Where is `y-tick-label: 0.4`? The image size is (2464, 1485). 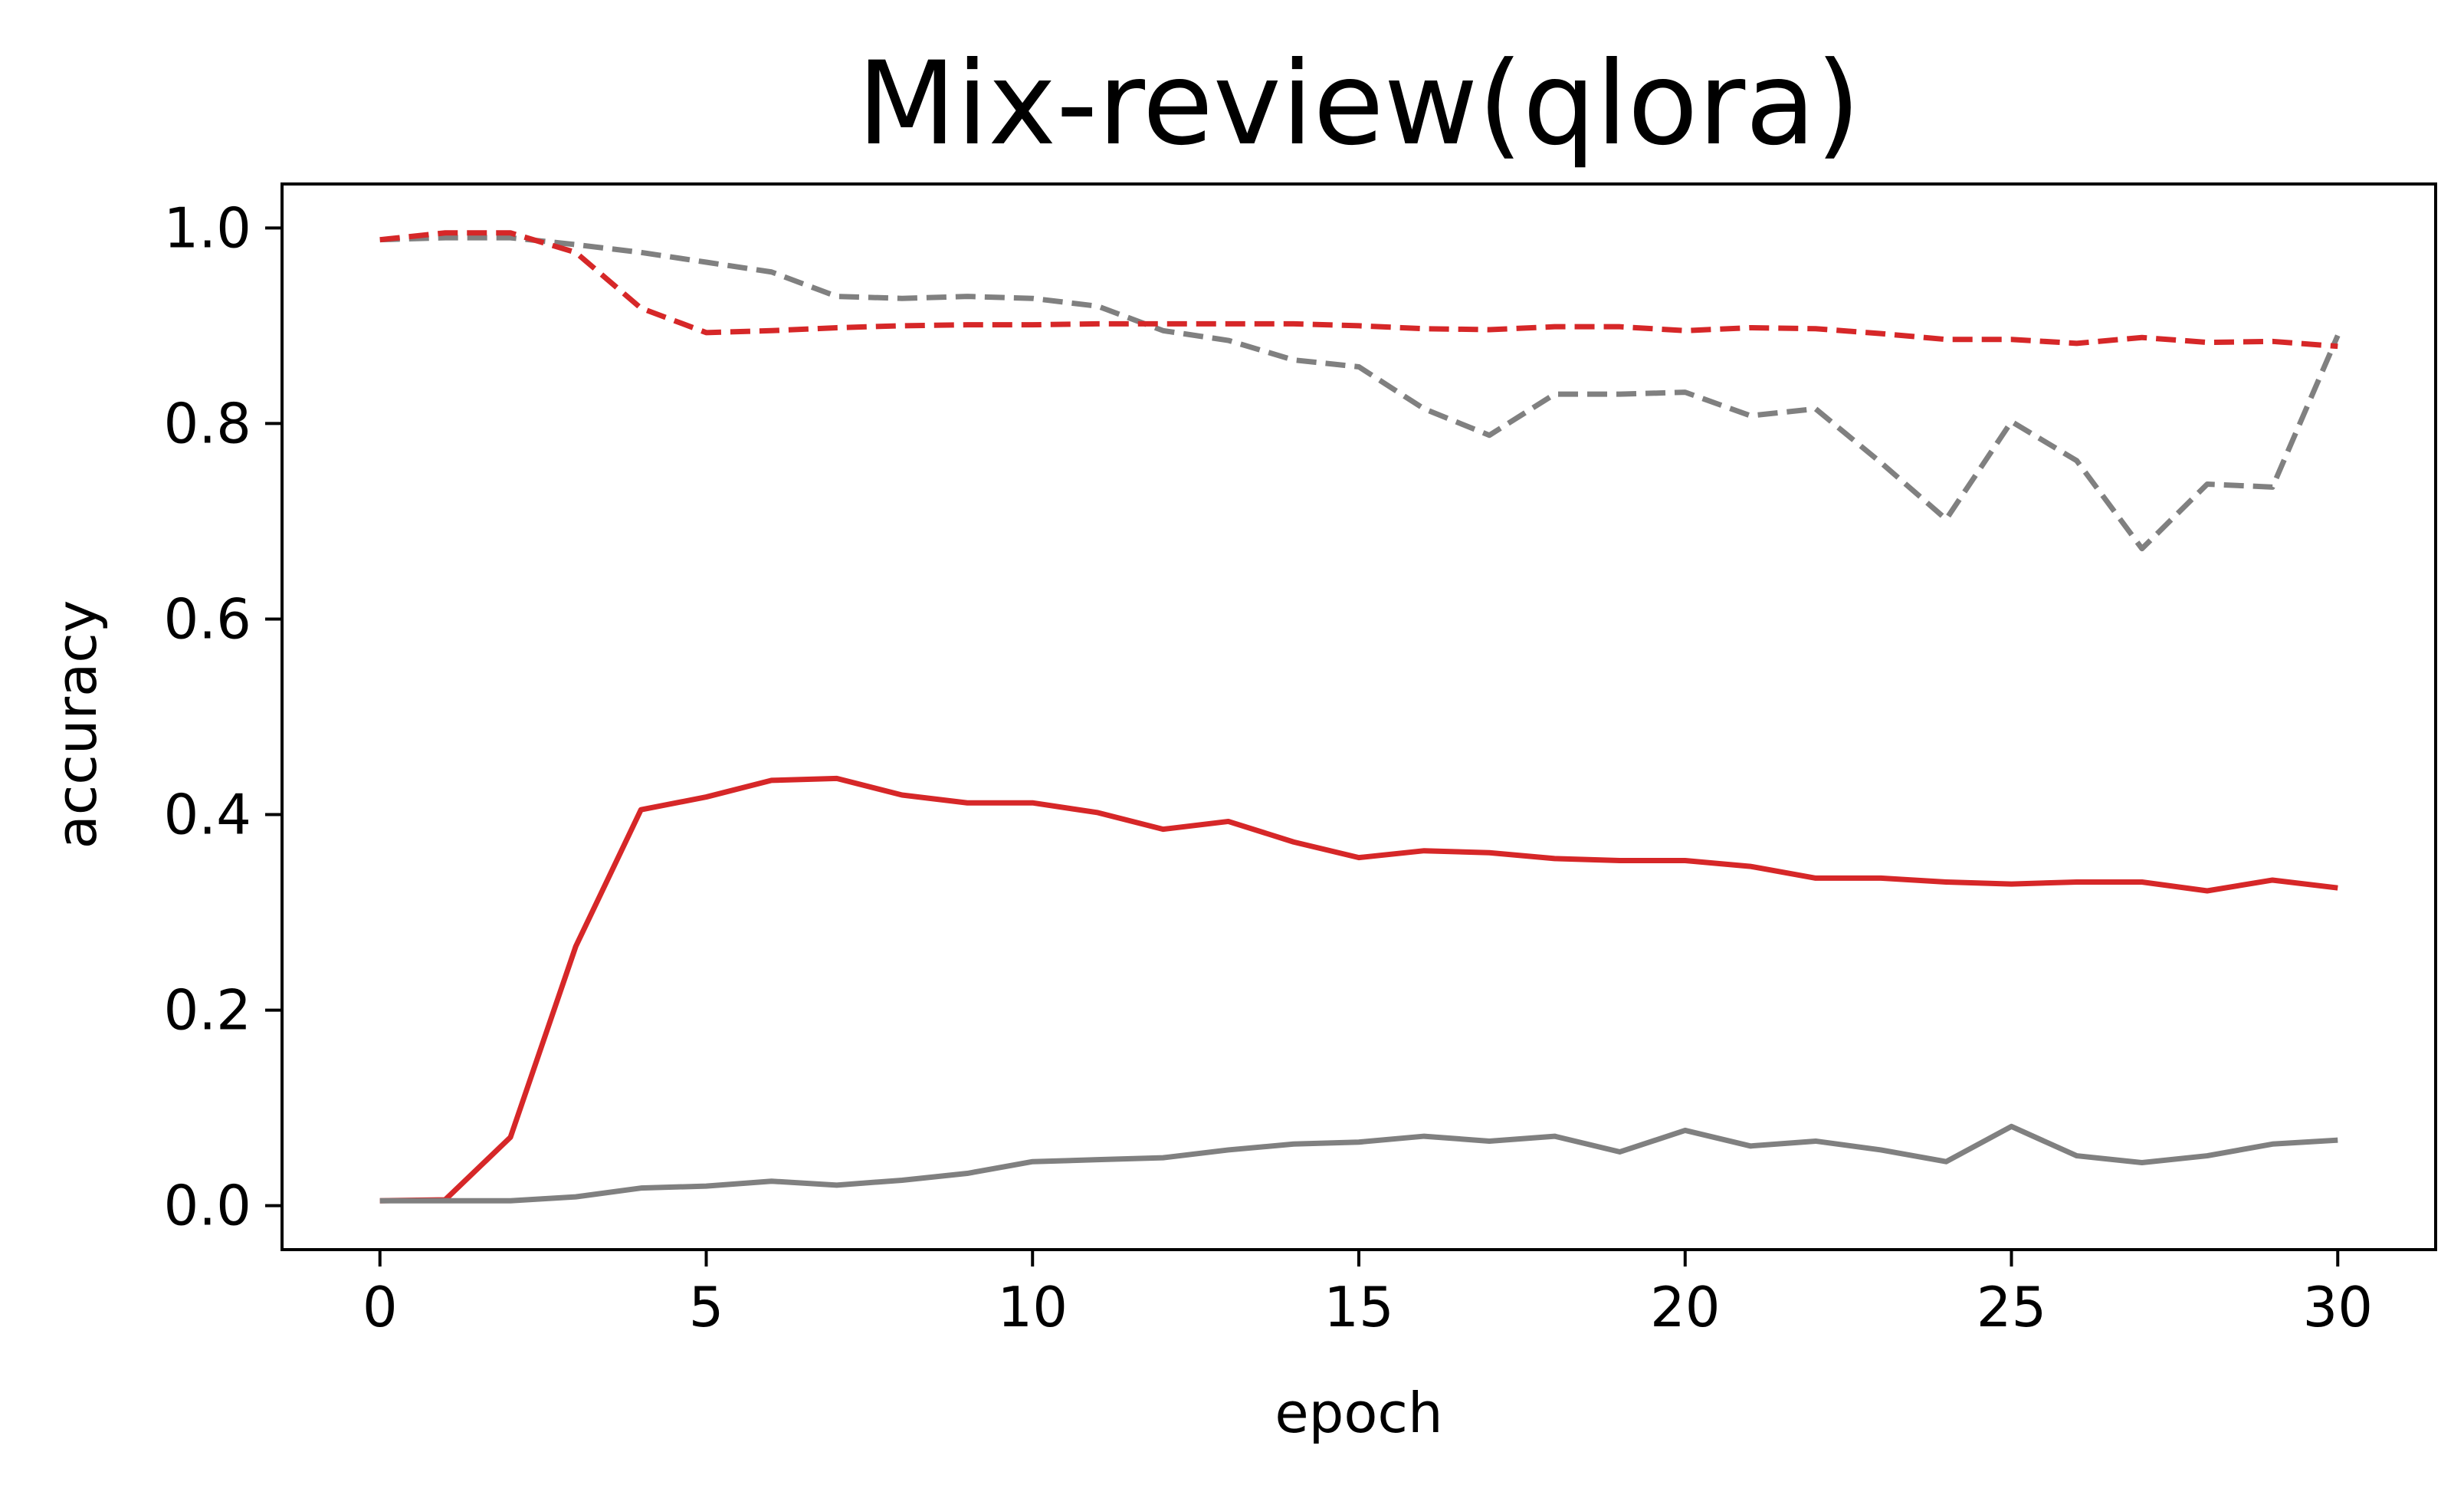 y-tick-label: 0.4 is located at coordinates (207, 815).